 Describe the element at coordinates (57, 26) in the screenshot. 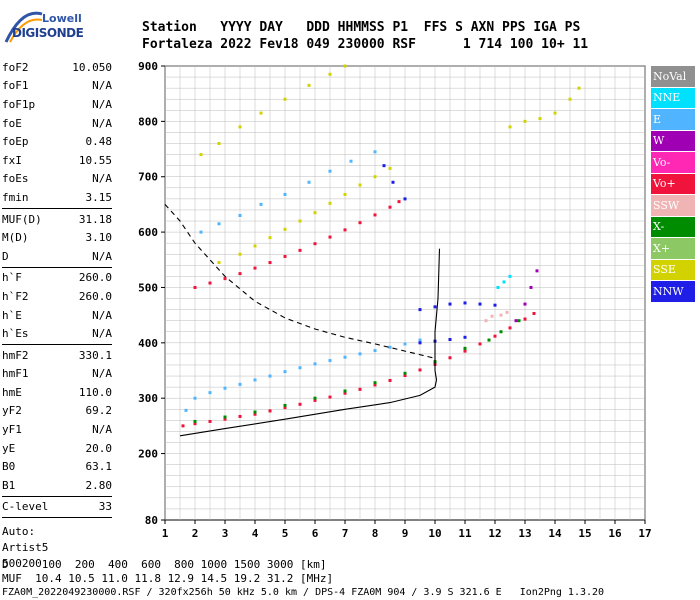

I see `digisonde-logo: Lowell DIGISONDE` at that location.